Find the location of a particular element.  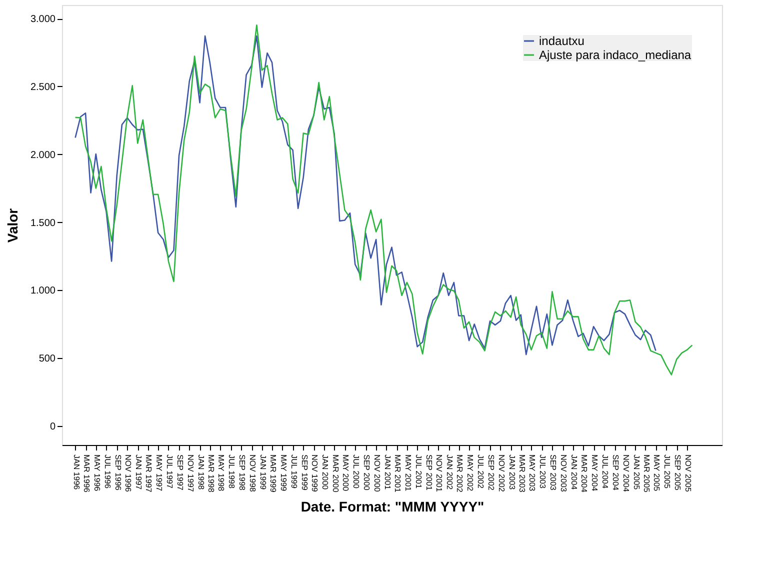

x-tick-label: SEP 2002 is located at coordinates (491, 472).